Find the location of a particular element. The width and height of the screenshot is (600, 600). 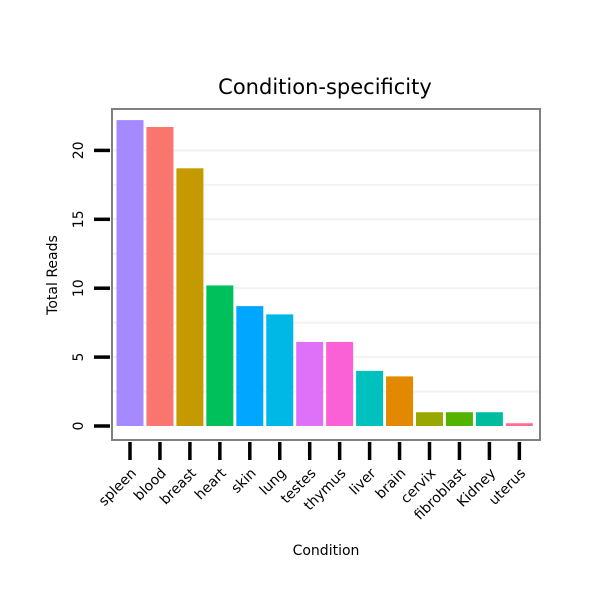

x-tick-label-spleen: spleen is located at coordinates (118, 488).